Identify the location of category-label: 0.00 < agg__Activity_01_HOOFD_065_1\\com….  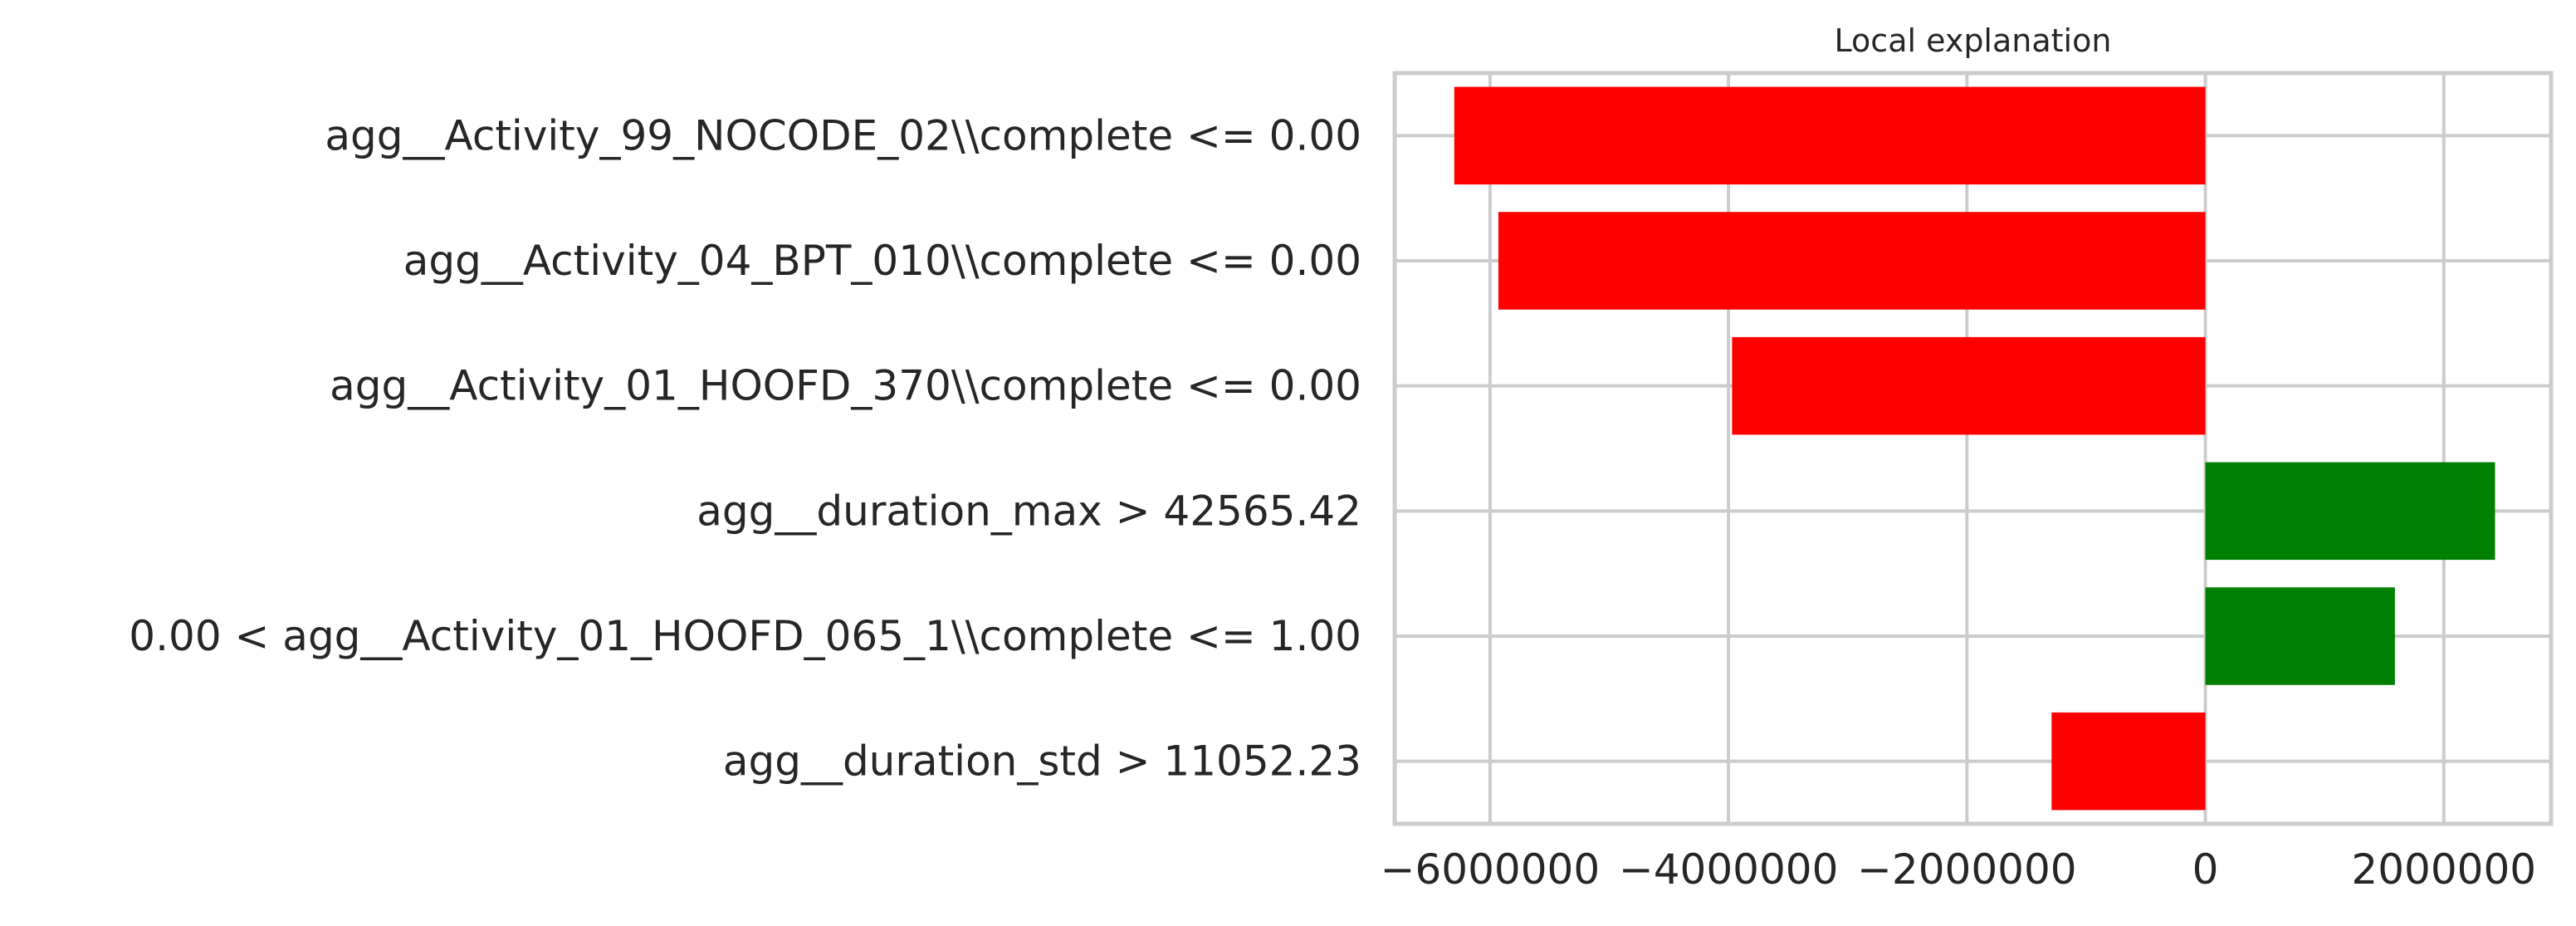
(745, 636).